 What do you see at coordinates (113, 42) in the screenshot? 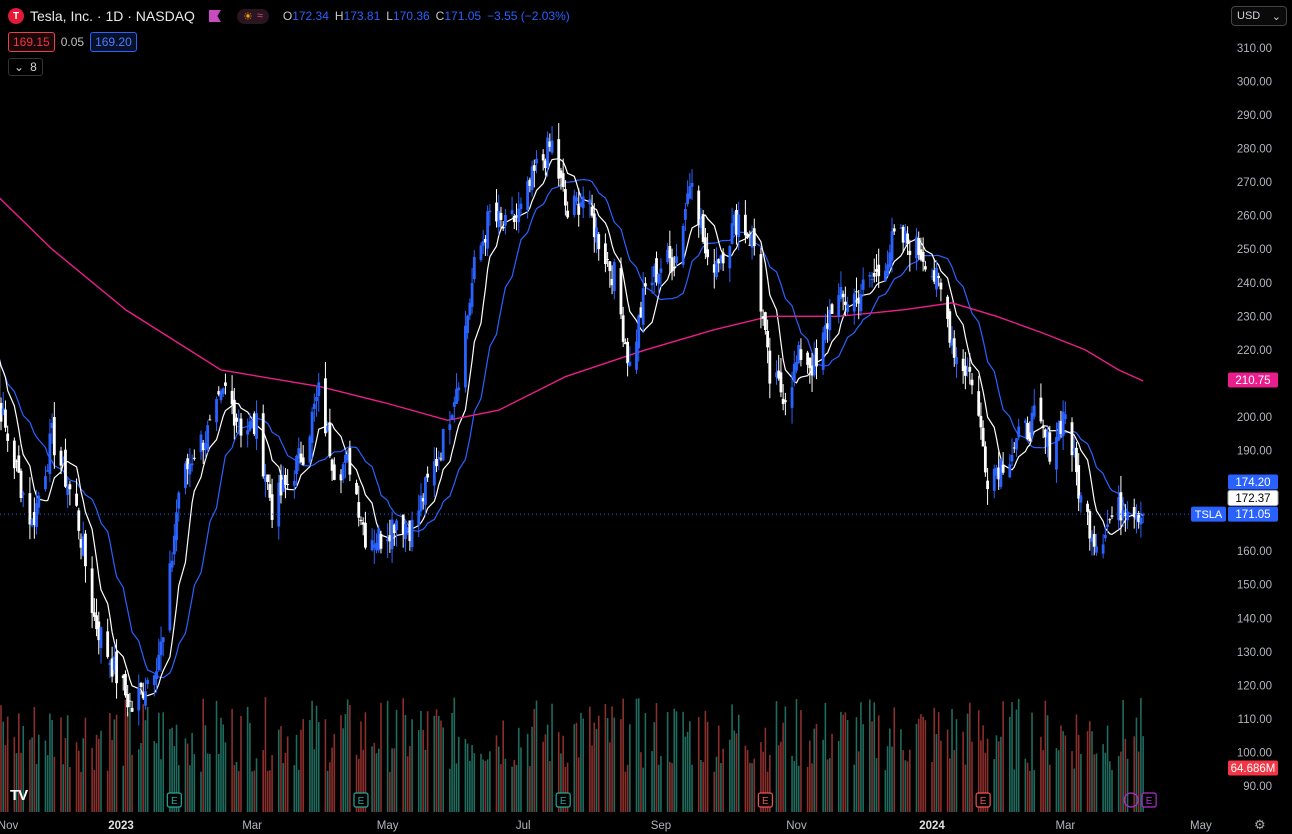
I see `buy-button: 169.20` at bounding box center [113, 42].